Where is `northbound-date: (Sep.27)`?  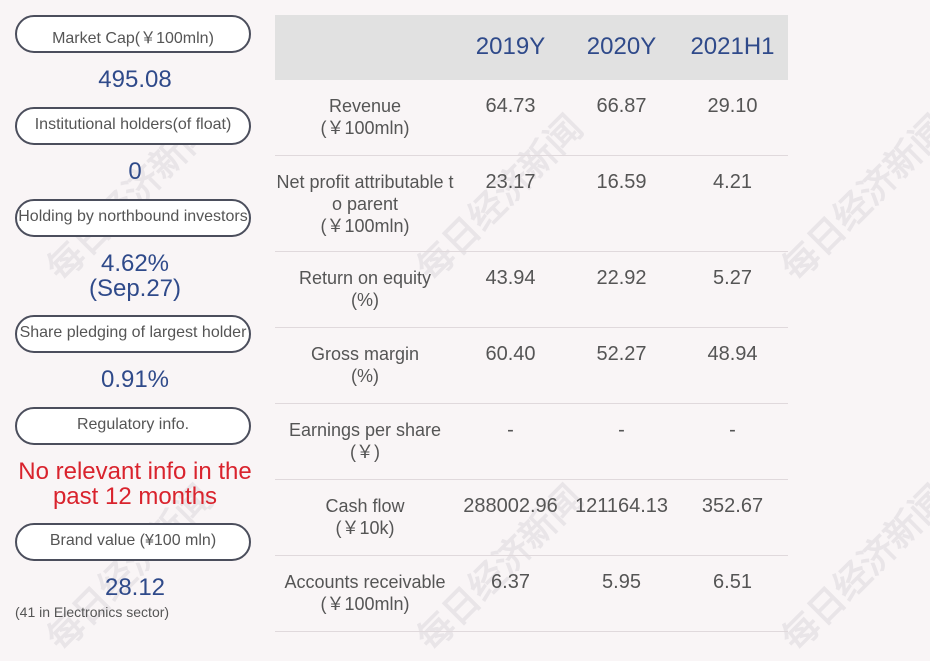 northbound-date: (Sep.27) is located at coordinates (135, 288).